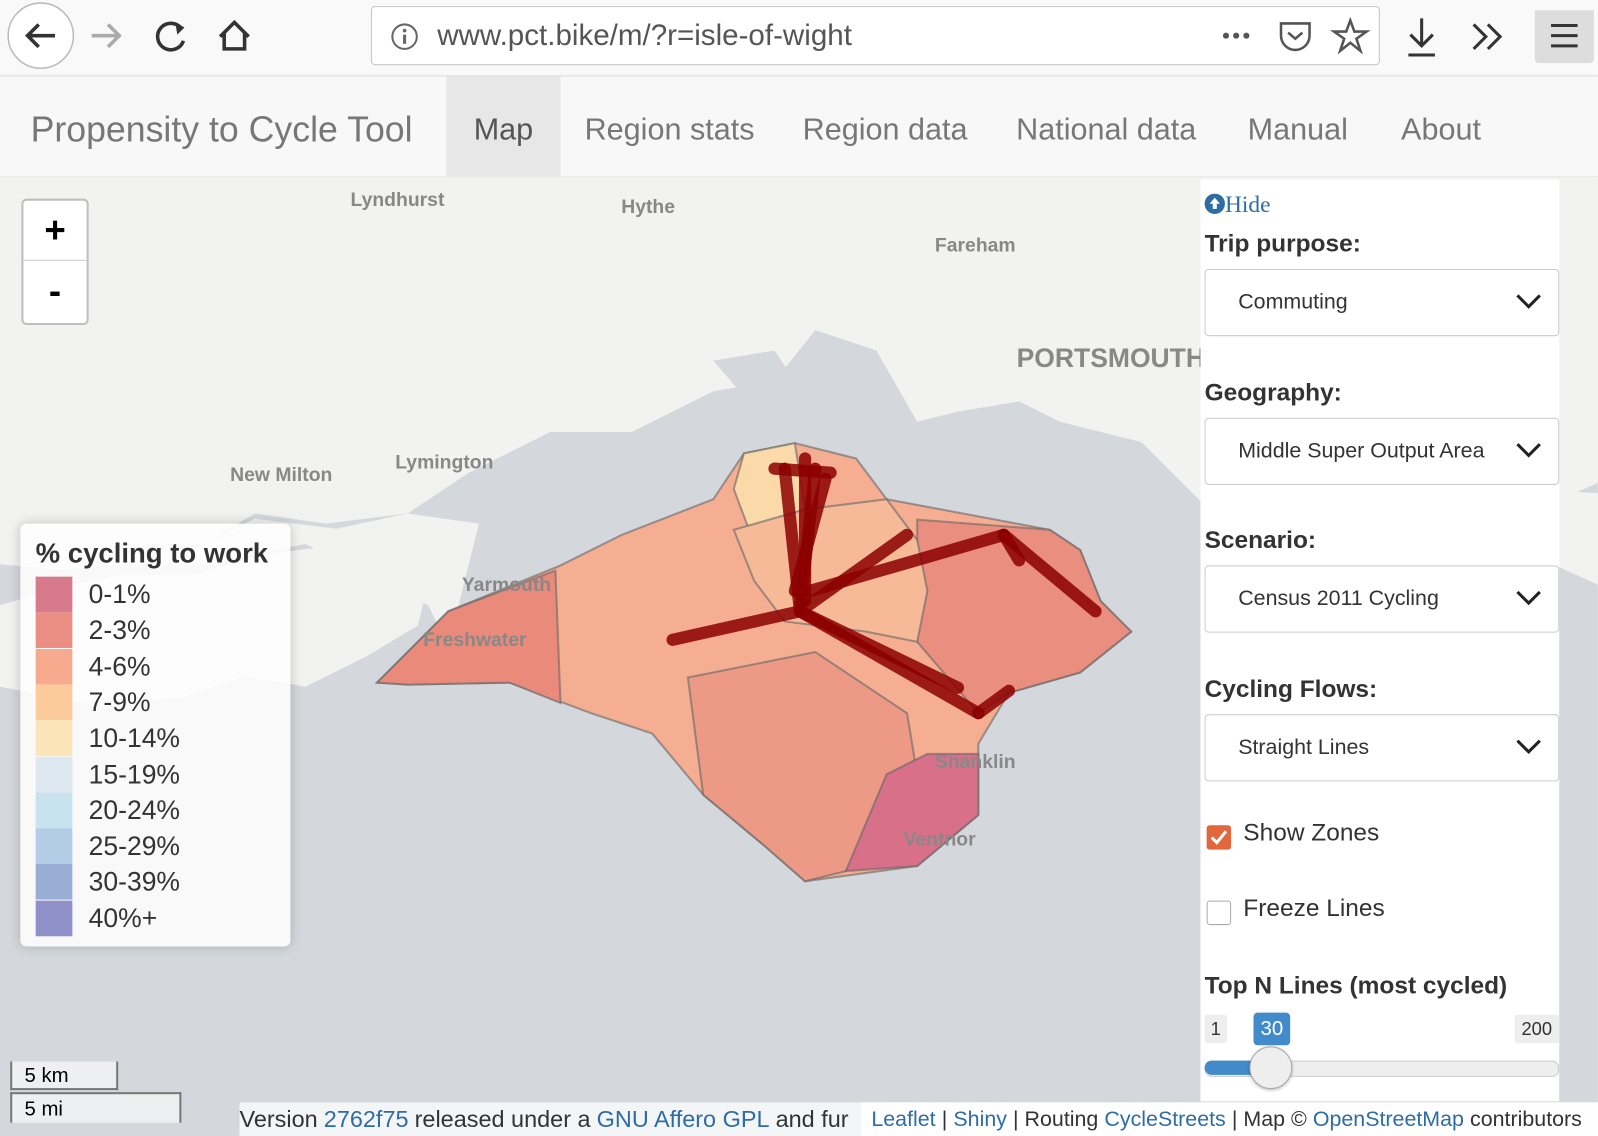 The image size is (1598, 1136). I want to click on select: Commuting, so click(1382, 302).